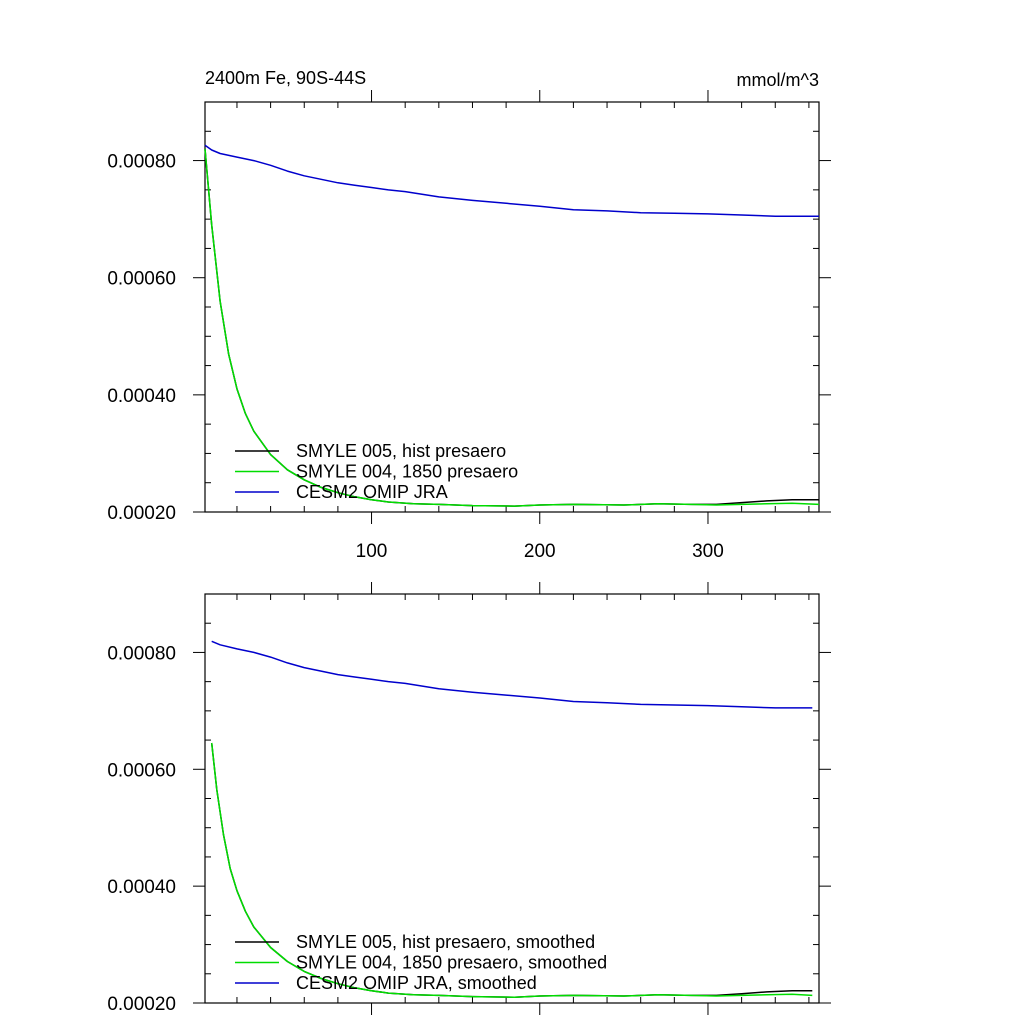 Image resolution: width=1024 pixels, height=1024 pixels. What do you see at coordinates (445, 942) in the screenshot?
I see `legend-label: SMYLE 005, hist presaero, smoothed` at bounding box center [445, 942].